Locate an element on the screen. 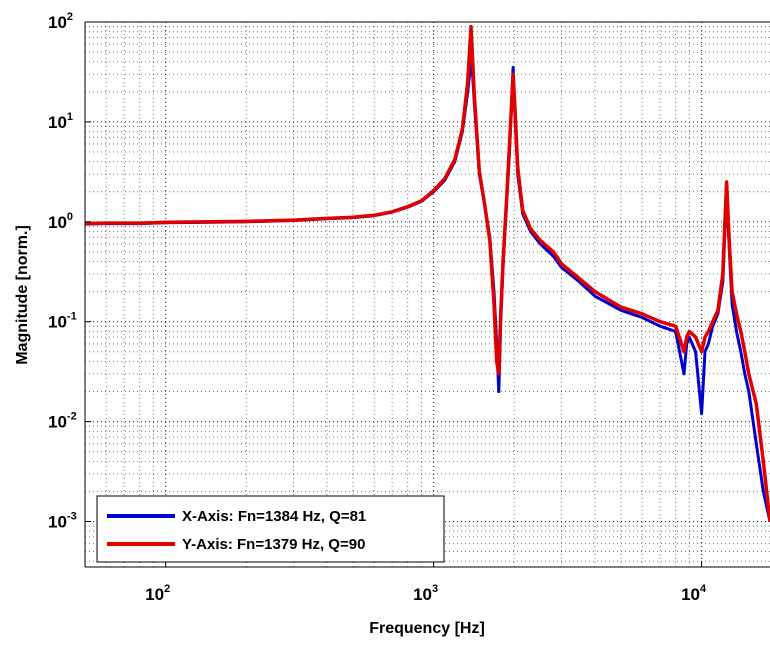  y-axis-label: Magnitude [norm.] is located at coordinates (22, 295).